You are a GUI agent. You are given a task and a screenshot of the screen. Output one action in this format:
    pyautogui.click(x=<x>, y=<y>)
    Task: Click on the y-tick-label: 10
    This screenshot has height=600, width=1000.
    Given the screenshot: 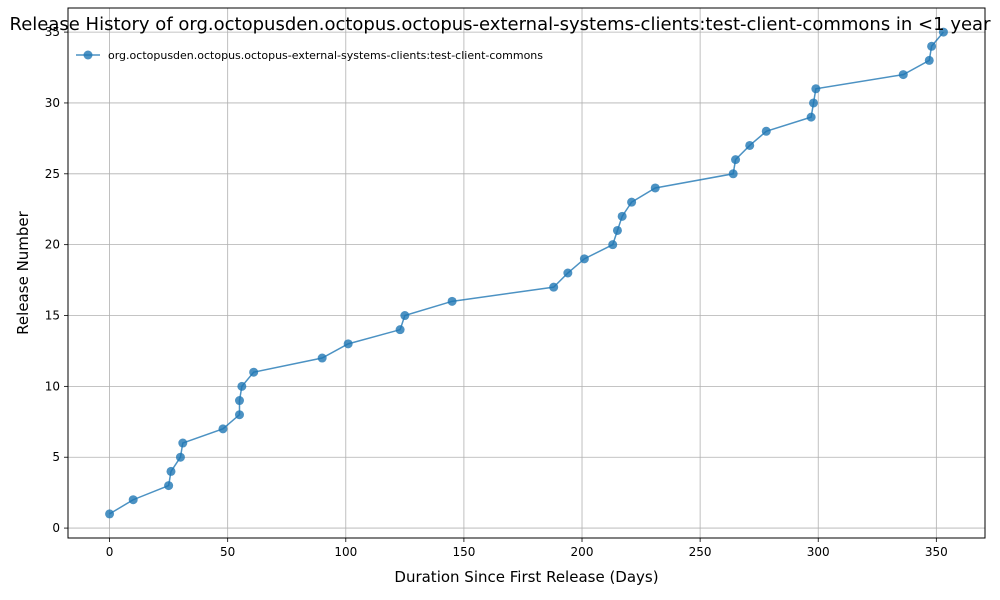 What is the action you would take?
    pyautogui.click(x=52, y=386)
    